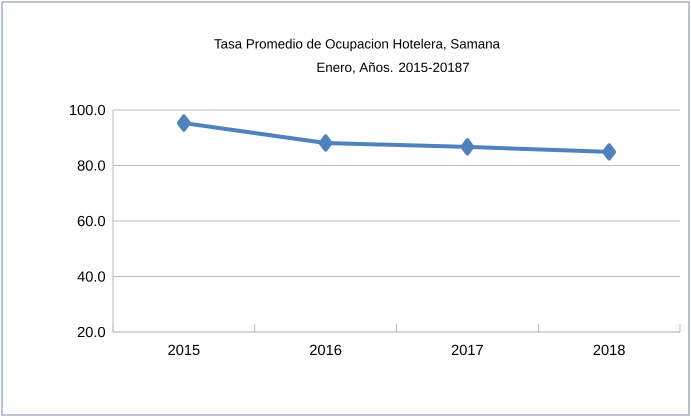 The image size is (691, 417). What do you see at coordinates (92, 332) in the screenshot?
I see `y-tick-label: 20.0` at bounding box center [92, 332].